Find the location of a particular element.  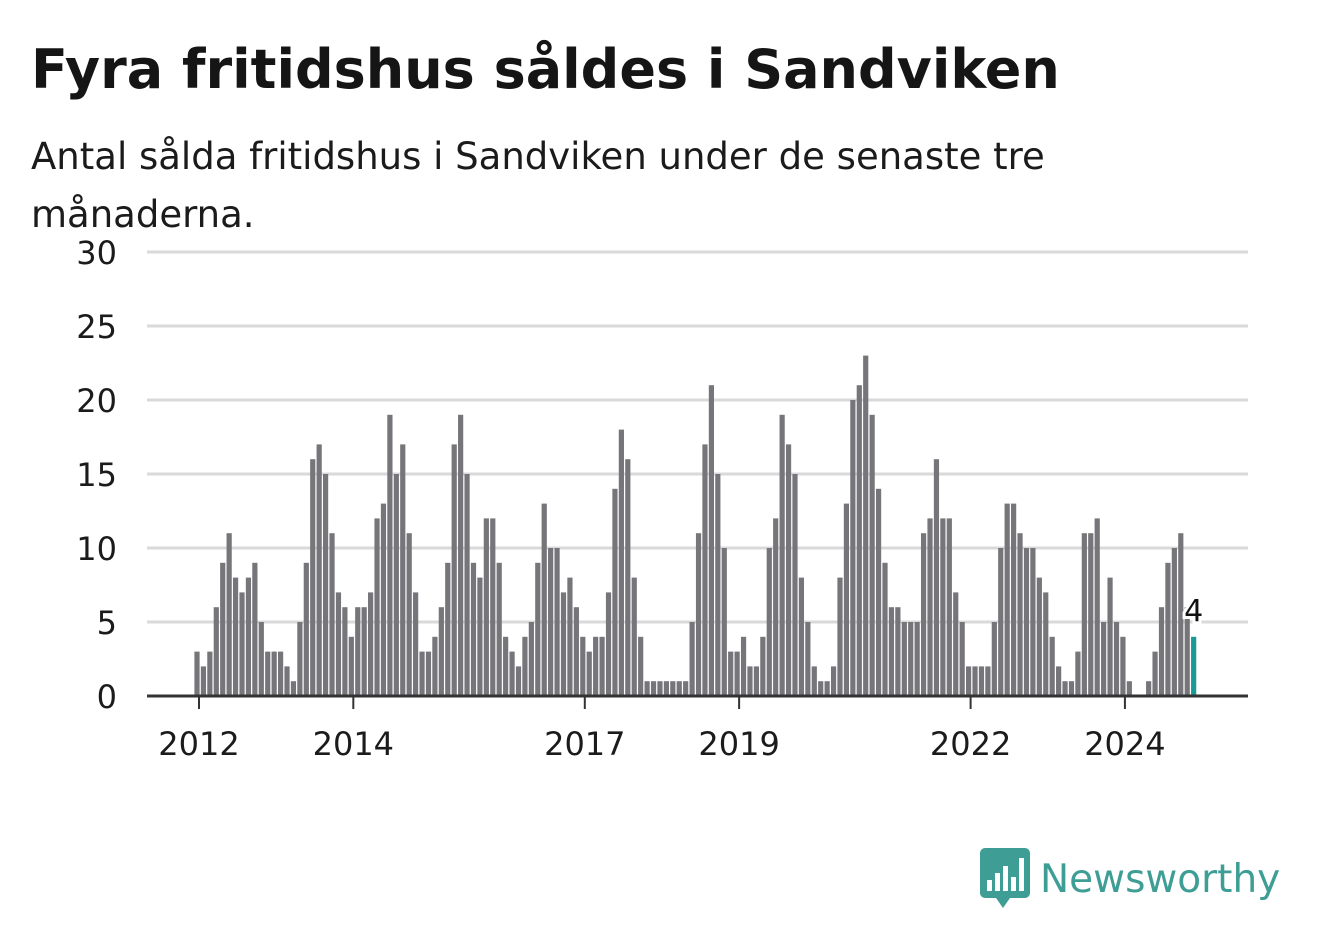

brand-logo: Newsworthy is located at coordinates (1130, 879).